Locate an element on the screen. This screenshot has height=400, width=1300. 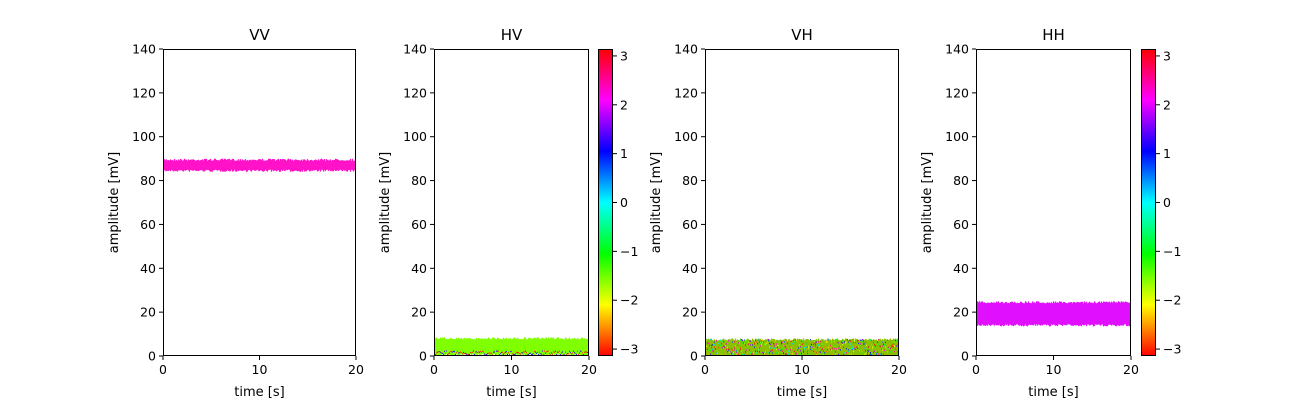
subplot-title: HH is located at coordinates (1053, 35).